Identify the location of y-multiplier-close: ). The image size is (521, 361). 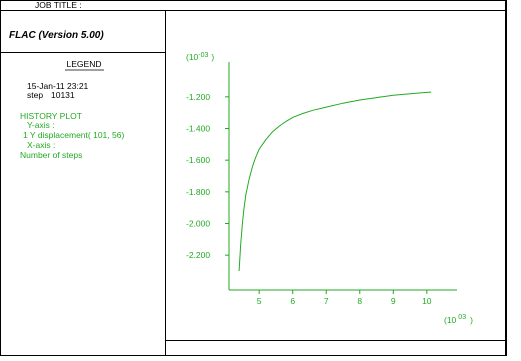
(212, 57).